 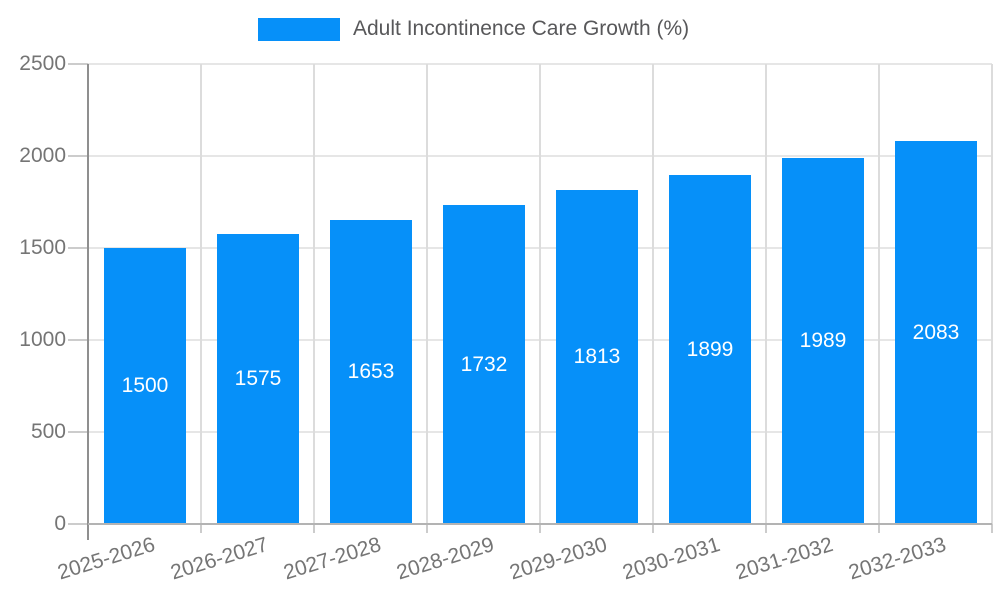 I want to click on legend-label: Adult Incontinence Care Growth (%), so click(x=521, y=28).